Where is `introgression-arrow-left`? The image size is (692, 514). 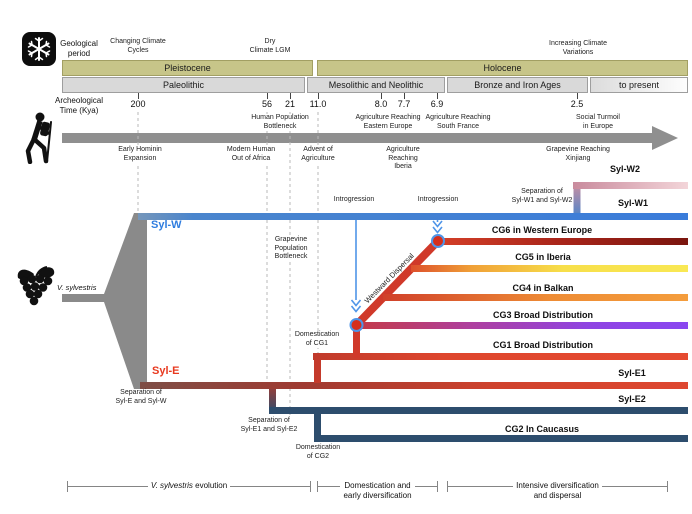 introgression-arrow-left is located at coordinates (356, 266).